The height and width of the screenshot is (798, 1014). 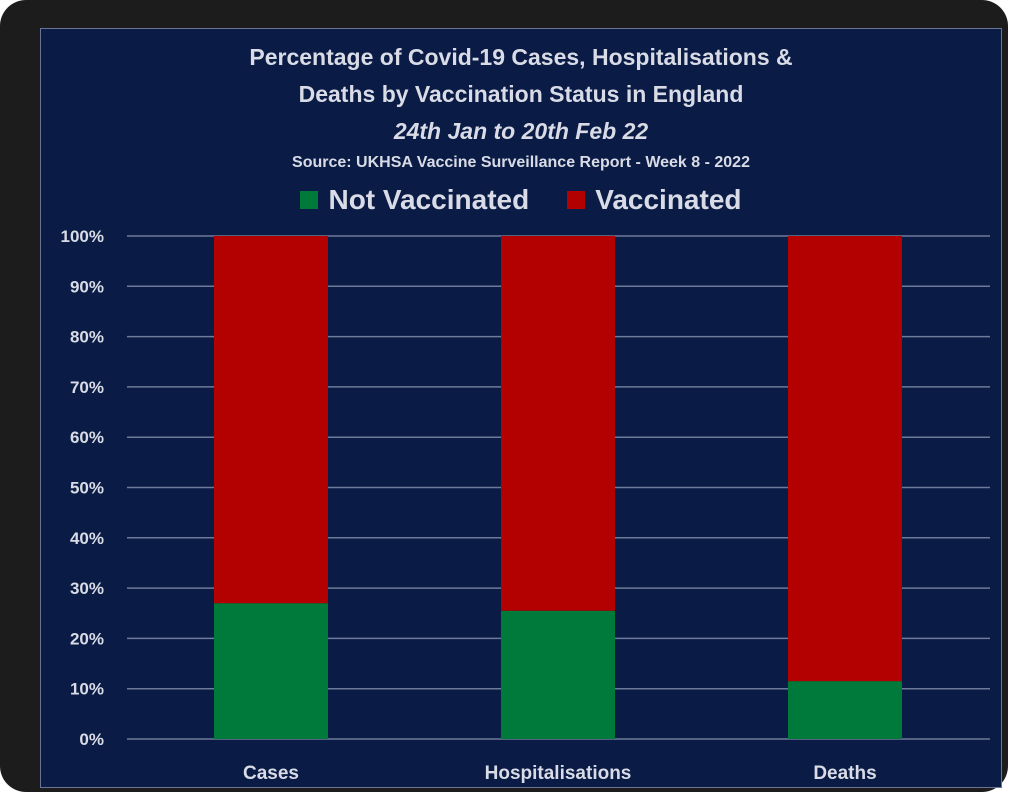 I want to click on x-tick-label: Deaths, so click(x=844, y=773).